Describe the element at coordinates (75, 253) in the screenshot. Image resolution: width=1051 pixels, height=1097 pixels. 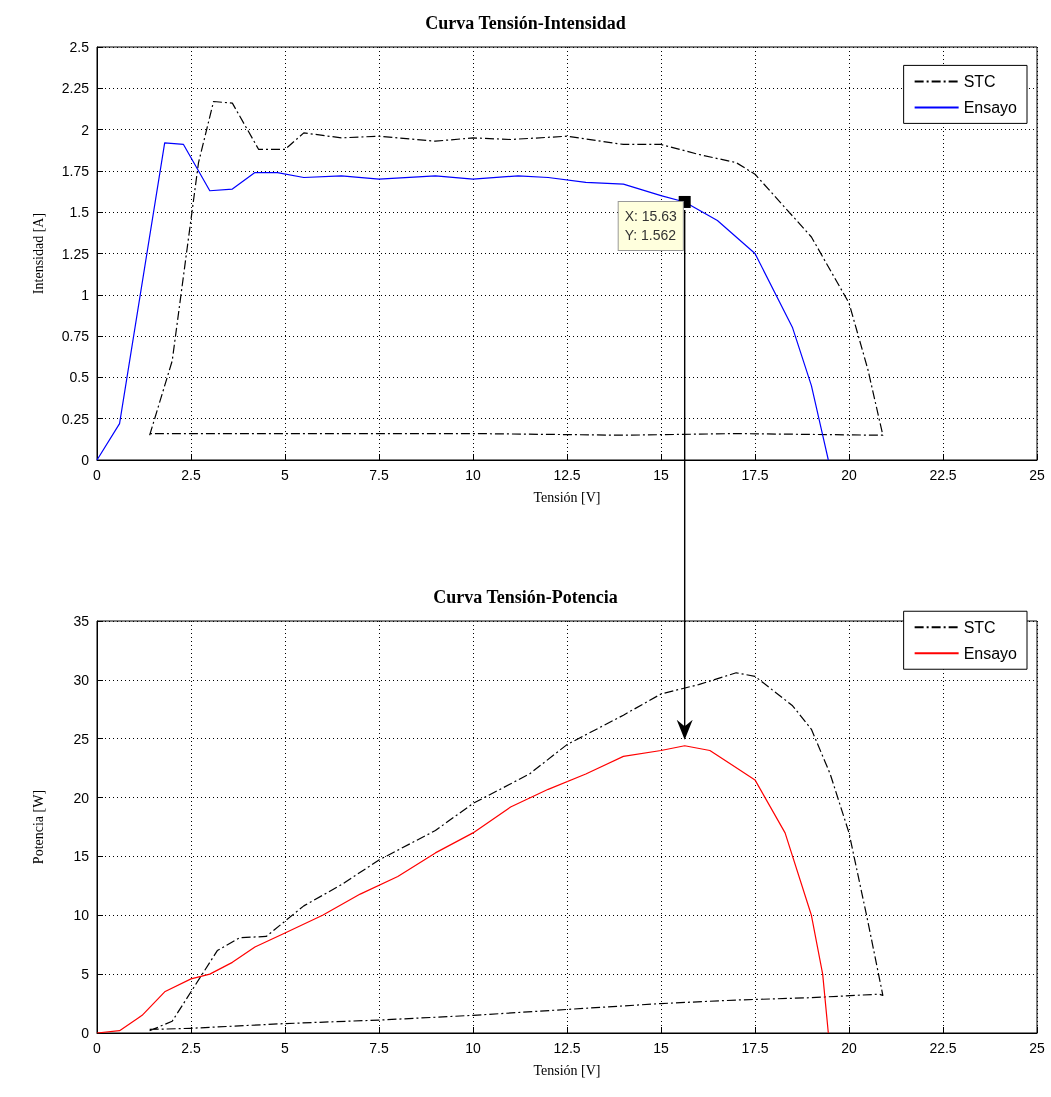
I see `y-tick-label: 1.25` at that location.